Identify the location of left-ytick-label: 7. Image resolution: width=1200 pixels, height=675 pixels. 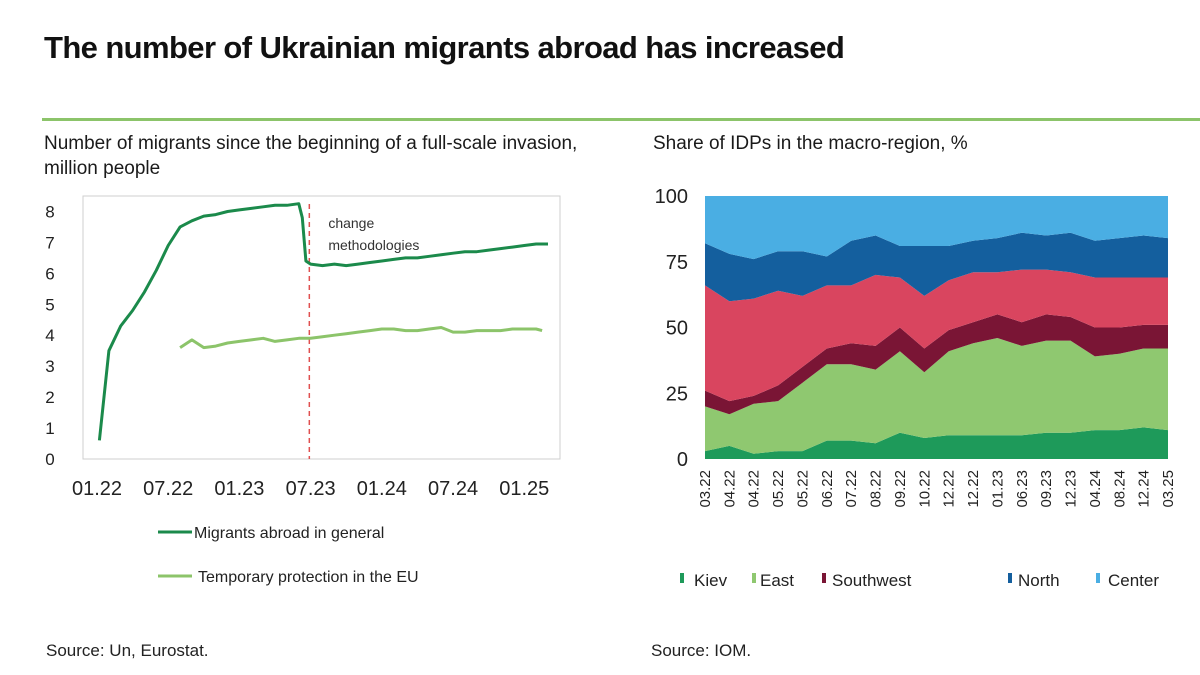
(49, 242).